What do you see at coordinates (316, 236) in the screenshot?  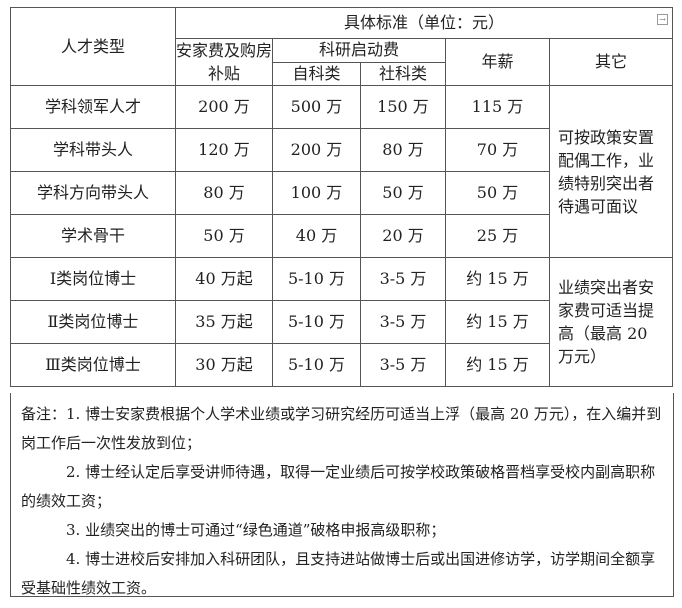 I see `cell-science: 40 万` at bounding box center [316, 236].